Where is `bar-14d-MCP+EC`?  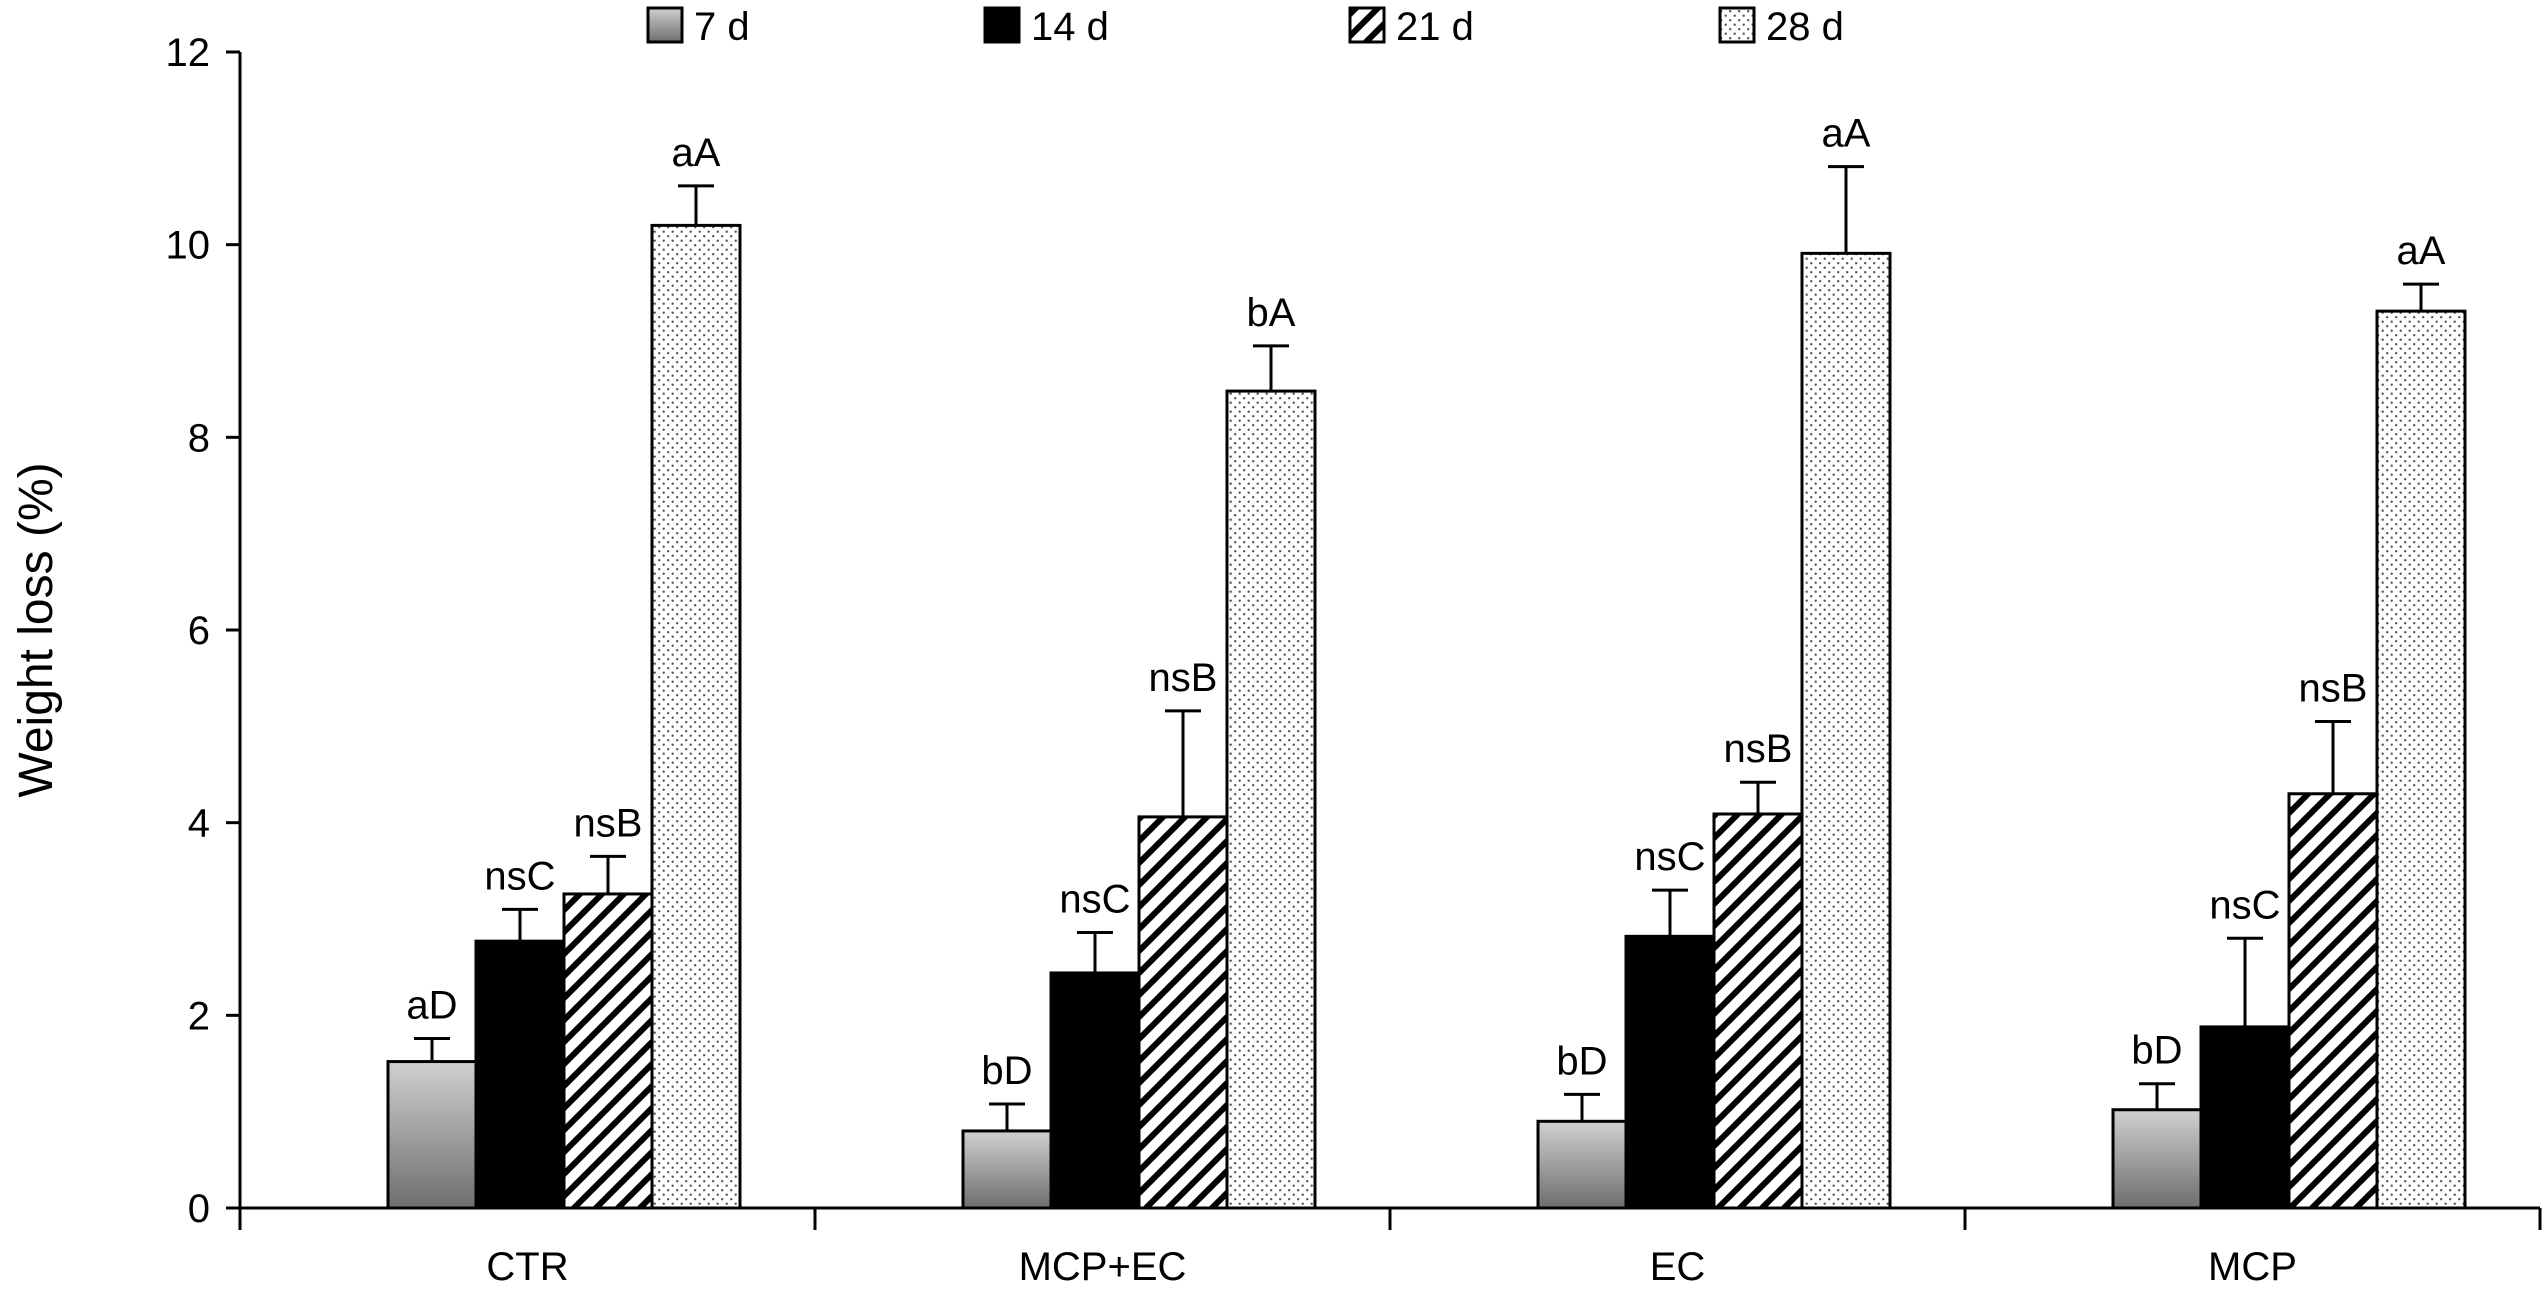 bar-14d-MCP+EC is located at coordinates (1095, 1090).